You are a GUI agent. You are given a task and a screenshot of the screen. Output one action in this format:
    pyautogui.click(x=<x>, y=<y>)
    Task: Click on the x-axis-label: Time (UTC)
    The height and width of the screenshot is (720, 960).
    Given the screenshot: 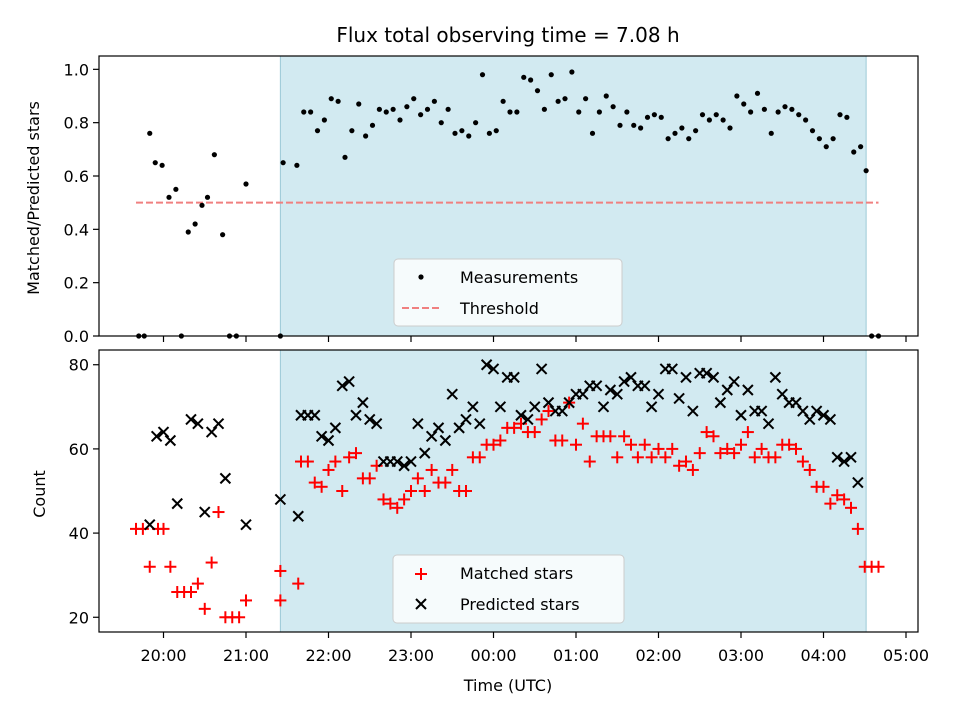 What is the action you would take?
    pyautogui.click(x=507, y=685)
    